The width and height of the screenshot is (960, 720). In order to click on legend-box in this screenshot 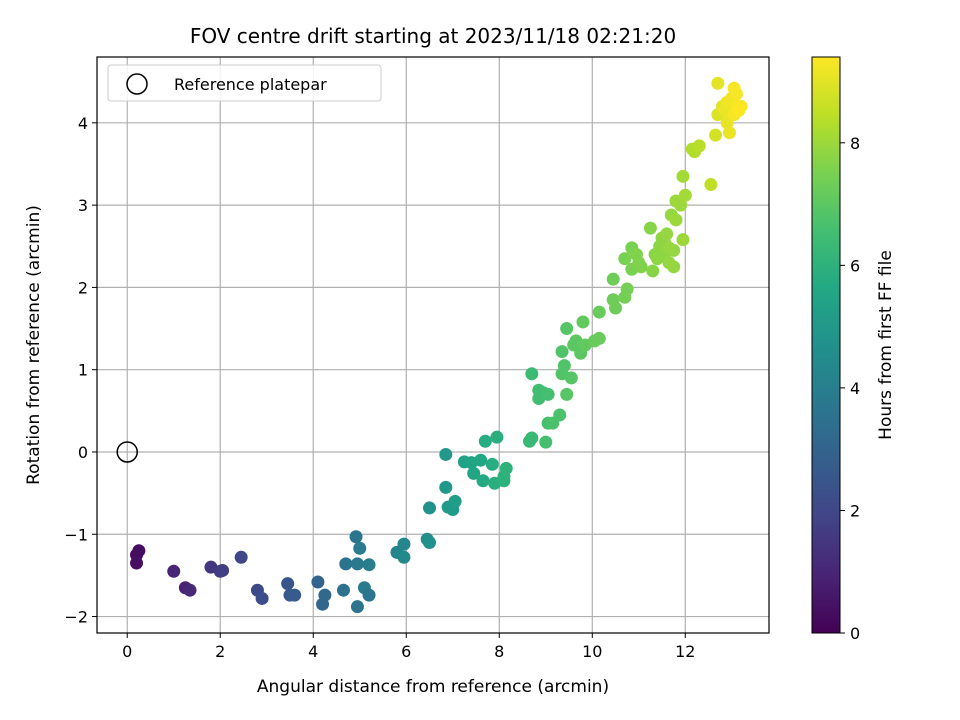, I will do `click(244, 83)`.